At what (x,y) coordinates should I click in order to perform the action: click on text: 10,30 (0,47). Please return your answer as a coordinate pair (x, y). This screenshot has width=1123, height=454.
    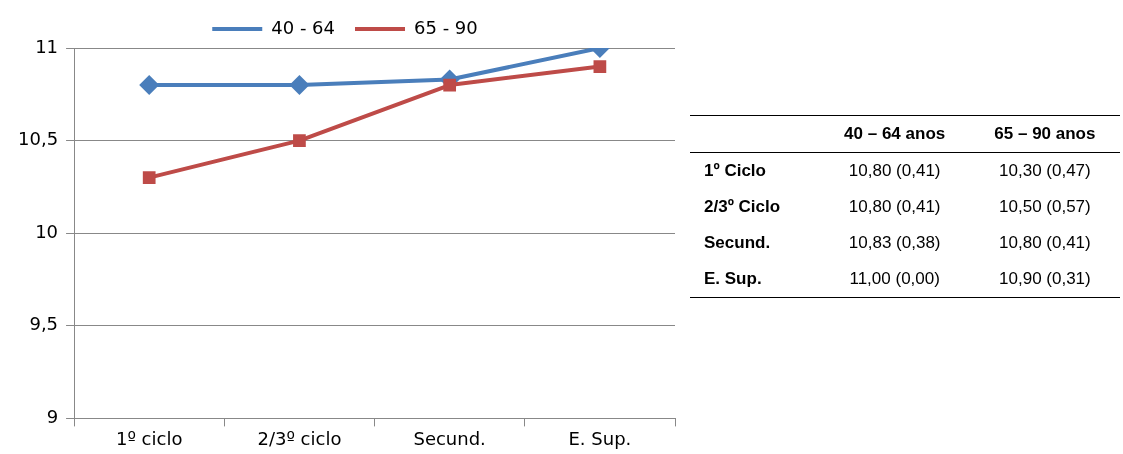
    Looking at the image, I should click on (1045, 171).